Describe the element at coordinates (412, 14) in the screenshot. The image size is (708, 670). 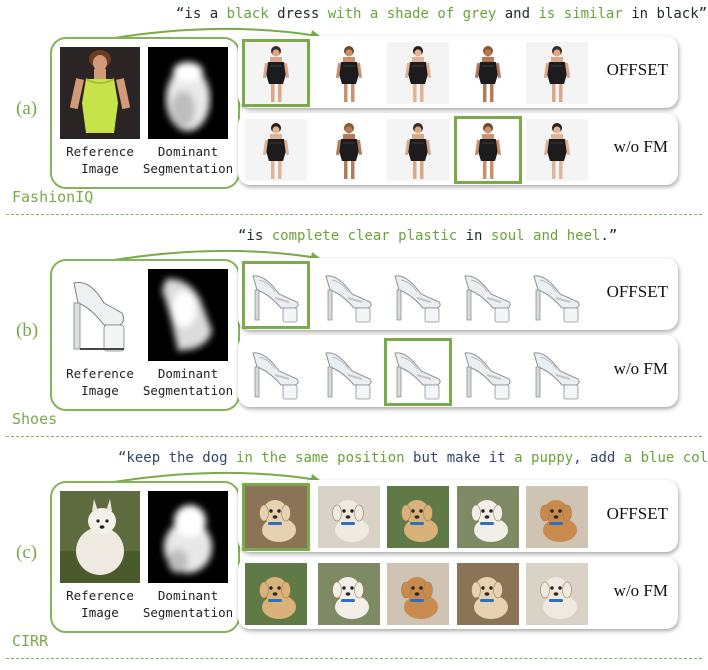
I see `query-segment: with a shade of grey` at that location.